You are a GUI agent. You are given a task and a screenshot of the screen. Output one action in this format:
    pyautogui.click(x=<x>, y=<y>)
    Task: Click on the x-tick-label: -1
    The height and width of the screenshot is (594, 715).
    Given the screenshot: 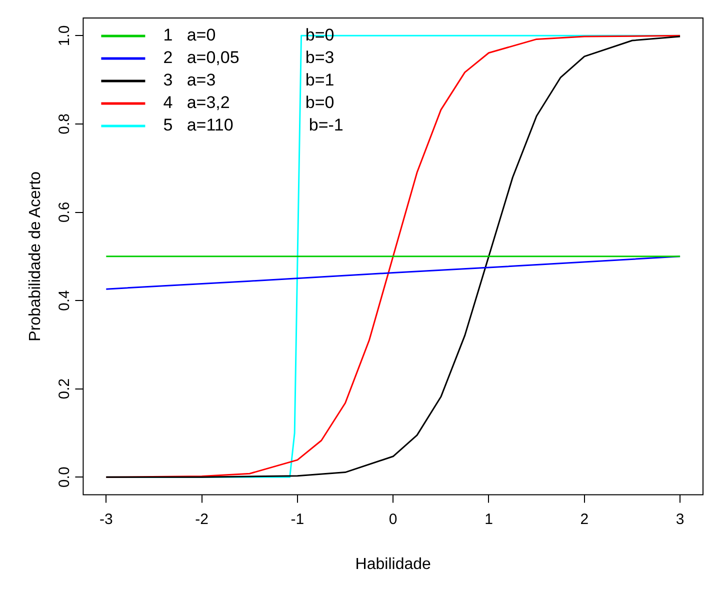 What is the action you would take?
    pyautogui.click(x=297, y=519)
    